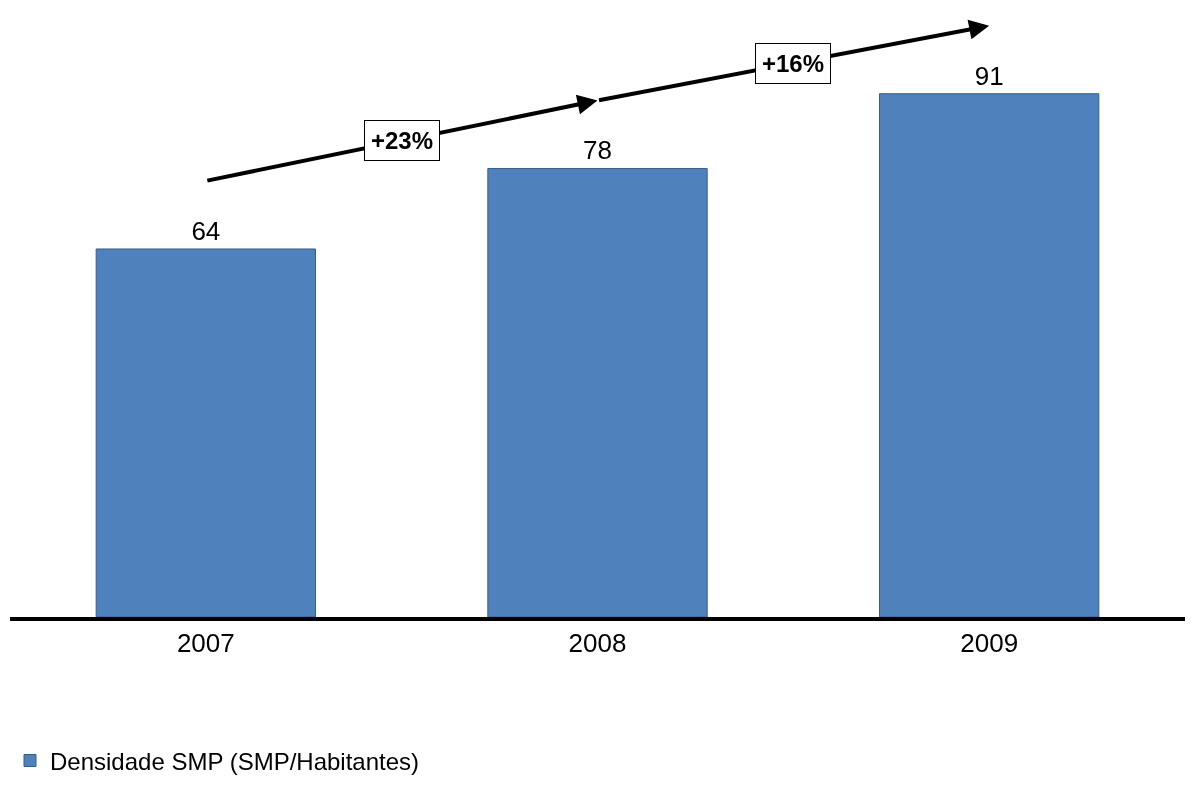 The height and width of the screenshot is (794, 1195). Describe the element at coordinates (793, 63) in the screenshot. I see `text: +16%` at that location.